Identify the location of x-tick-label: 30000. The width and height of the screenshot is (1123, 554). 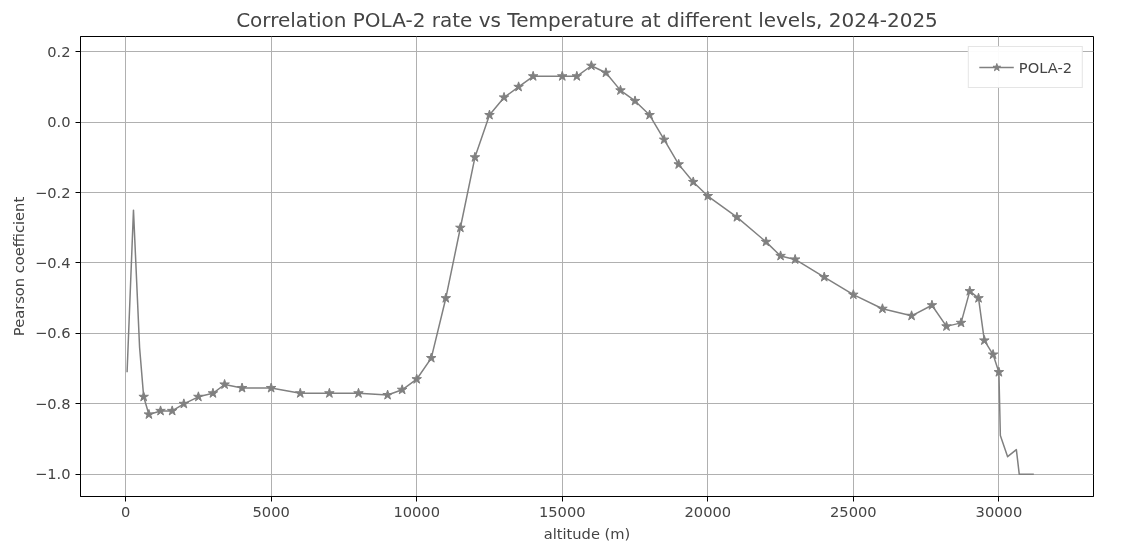
(999, 511).